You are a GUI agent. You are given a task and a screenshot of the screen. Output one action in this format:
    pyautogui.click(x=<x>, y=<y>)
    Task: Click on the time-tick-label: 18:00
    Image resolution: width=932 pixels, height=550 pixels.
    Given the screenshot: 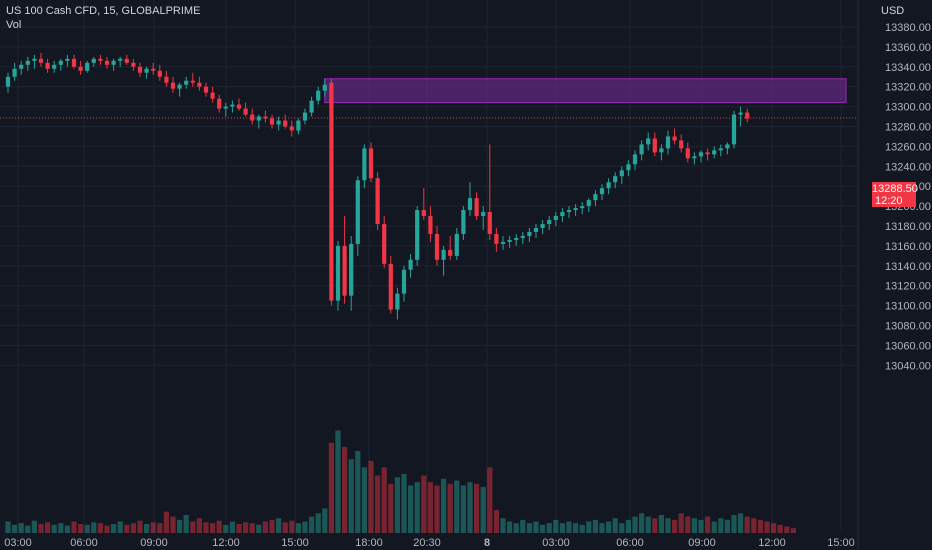 What is the action you would take?
    pyautogui.click(x=369, y=543)
    